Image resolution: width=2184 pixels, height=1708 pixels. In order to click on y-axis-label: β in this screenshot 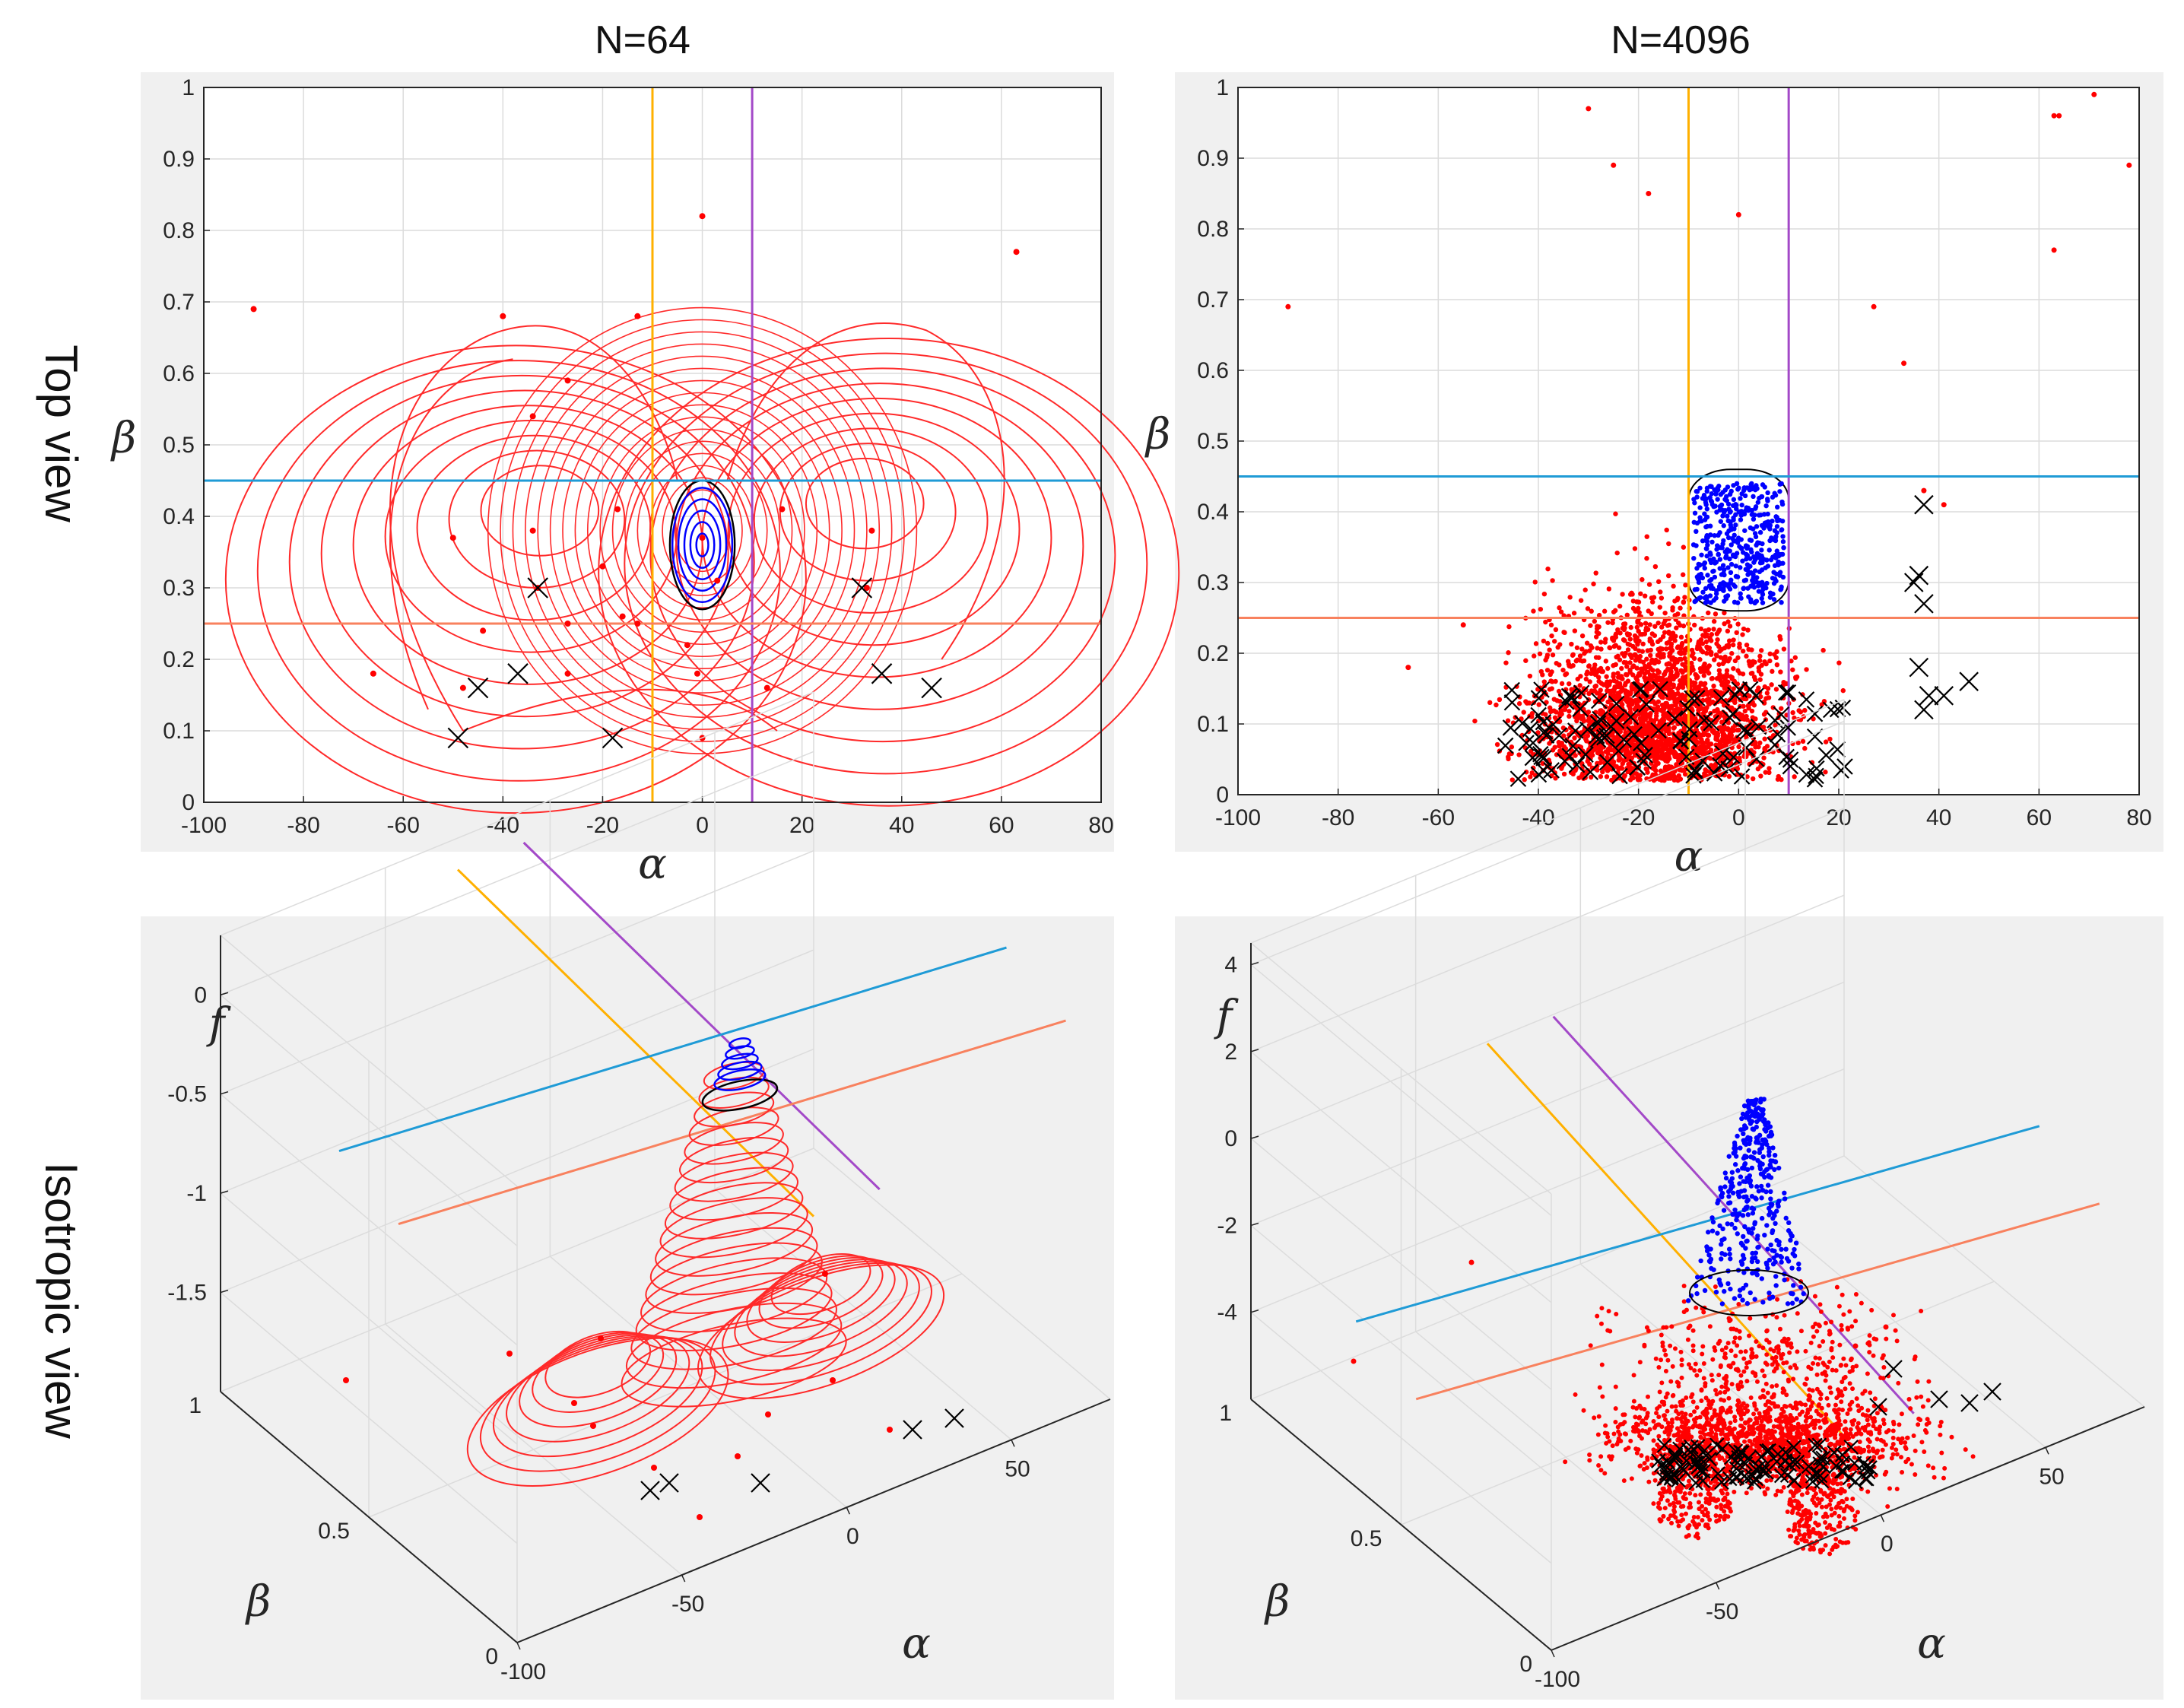, I will do `click(258, 1602)`.